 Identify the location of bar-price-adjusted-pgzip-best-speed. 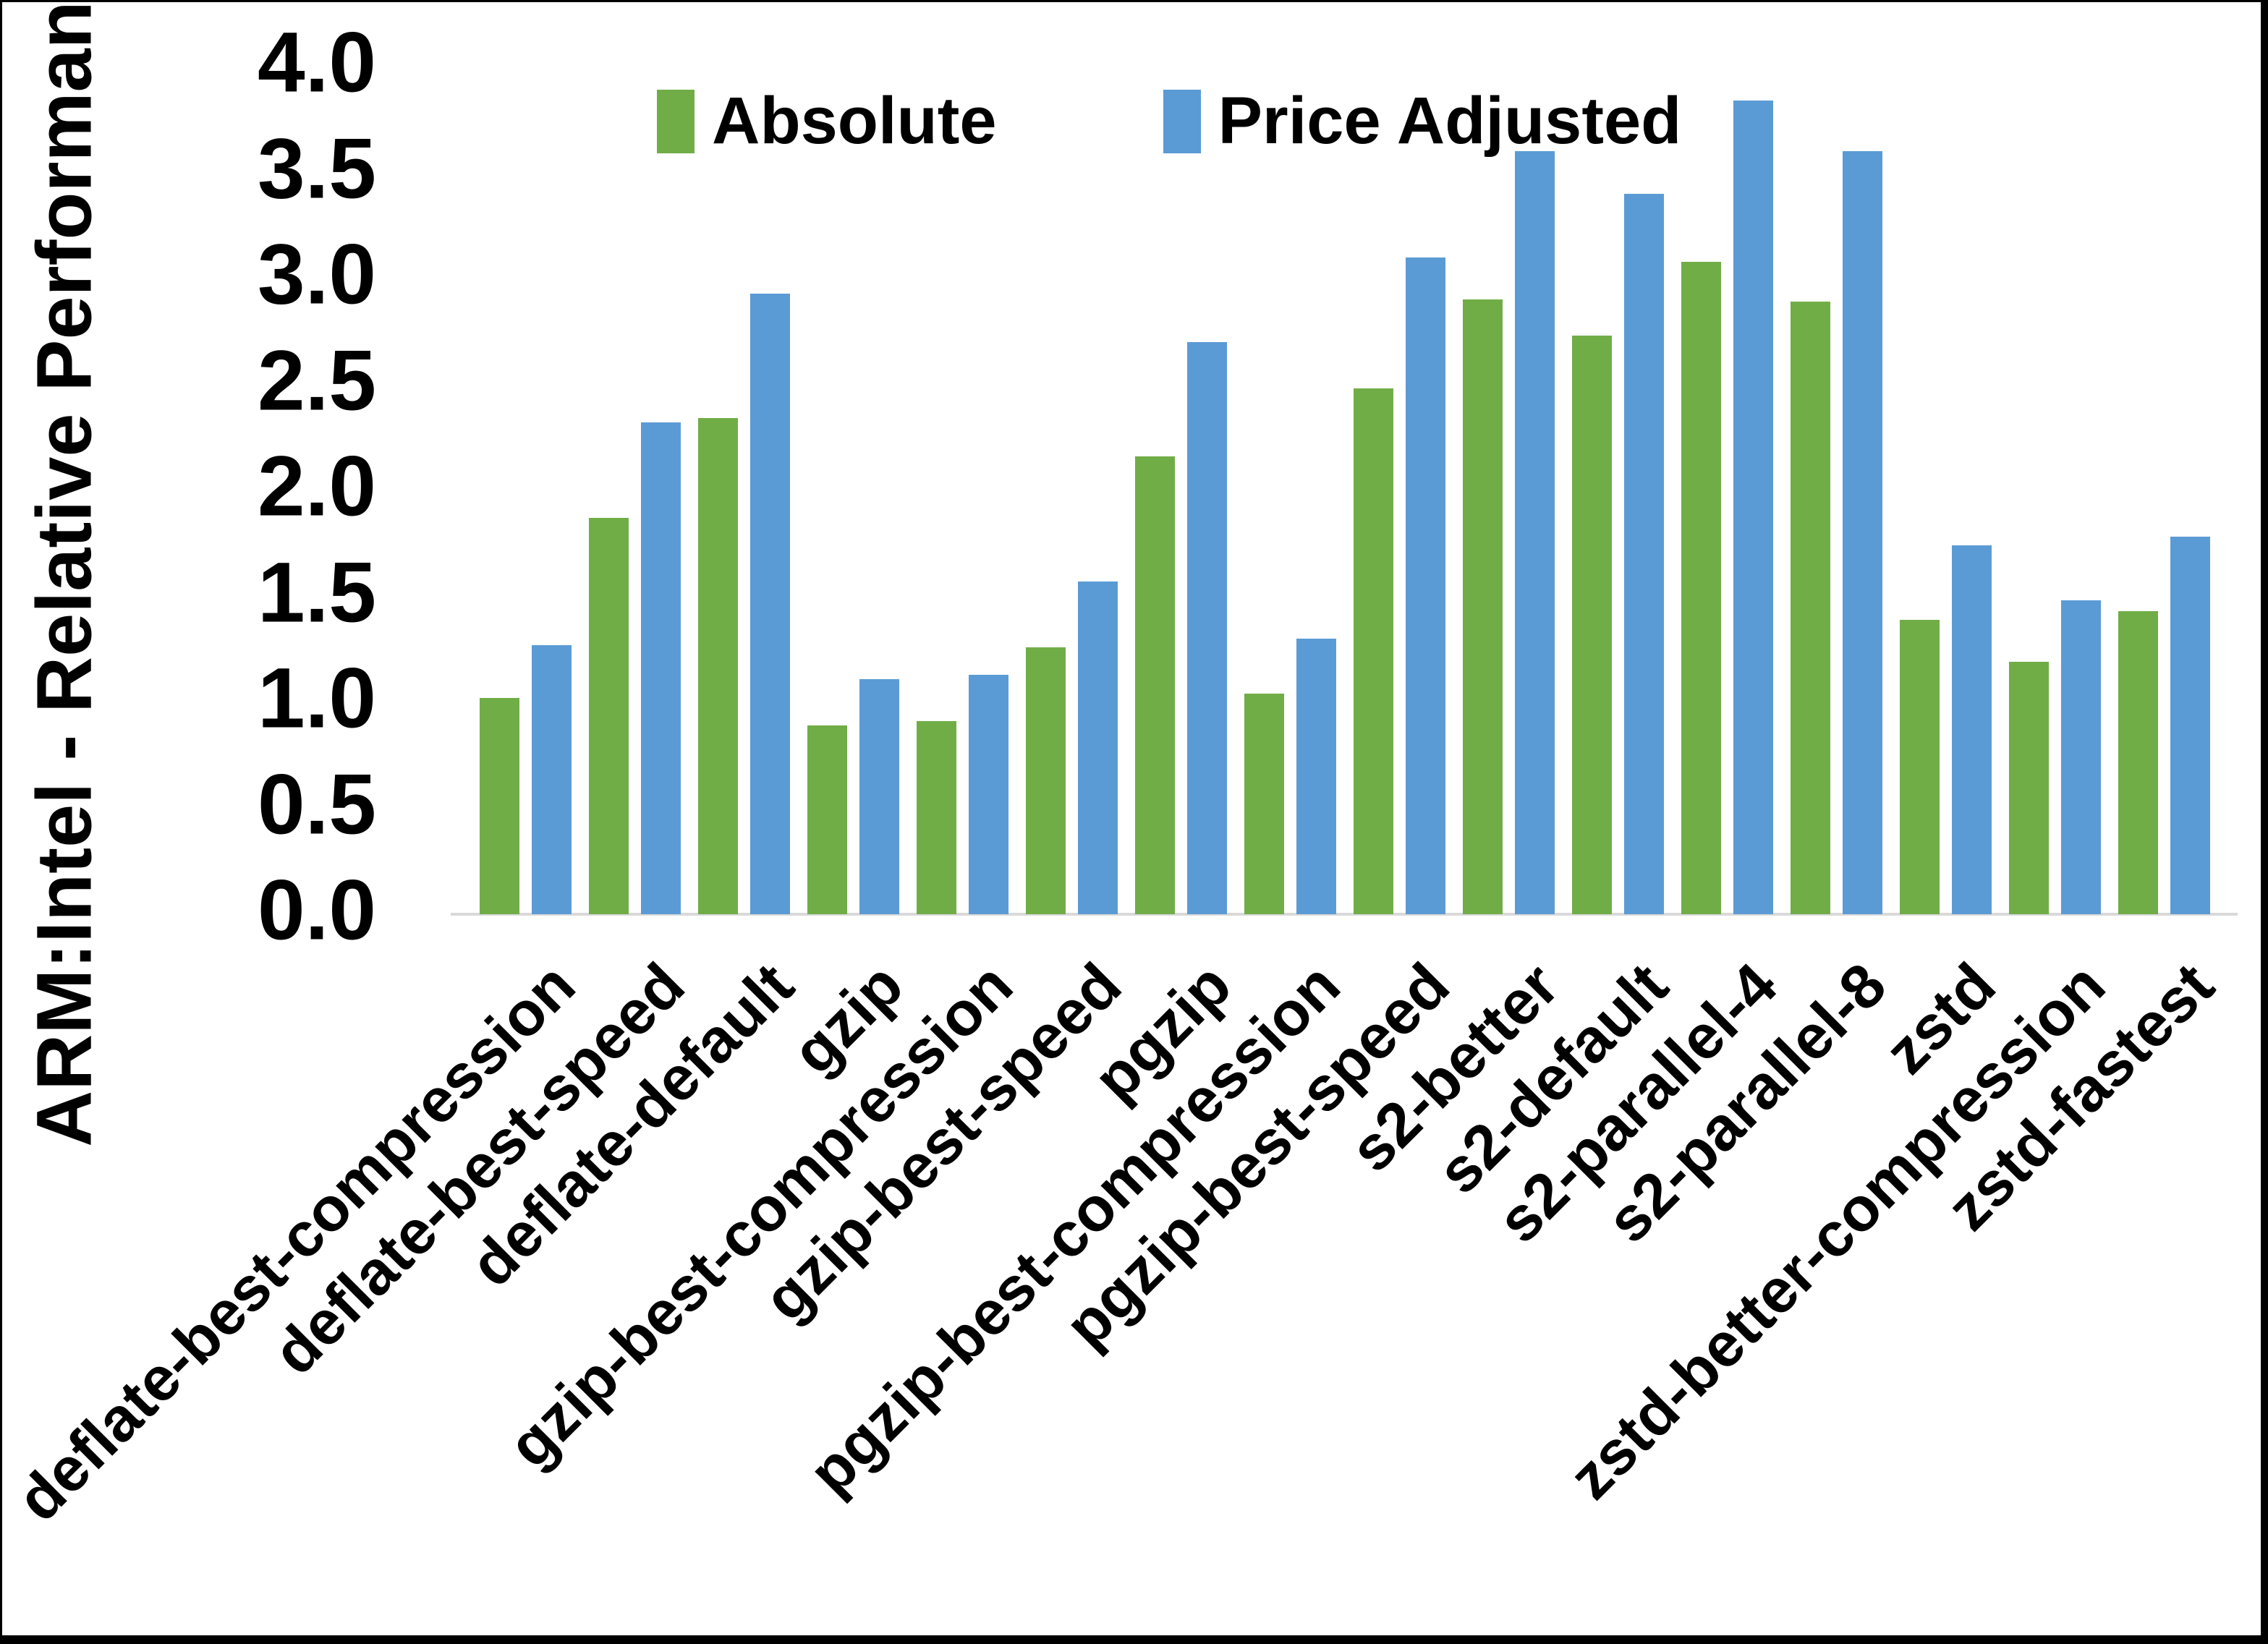
(1425, 585).